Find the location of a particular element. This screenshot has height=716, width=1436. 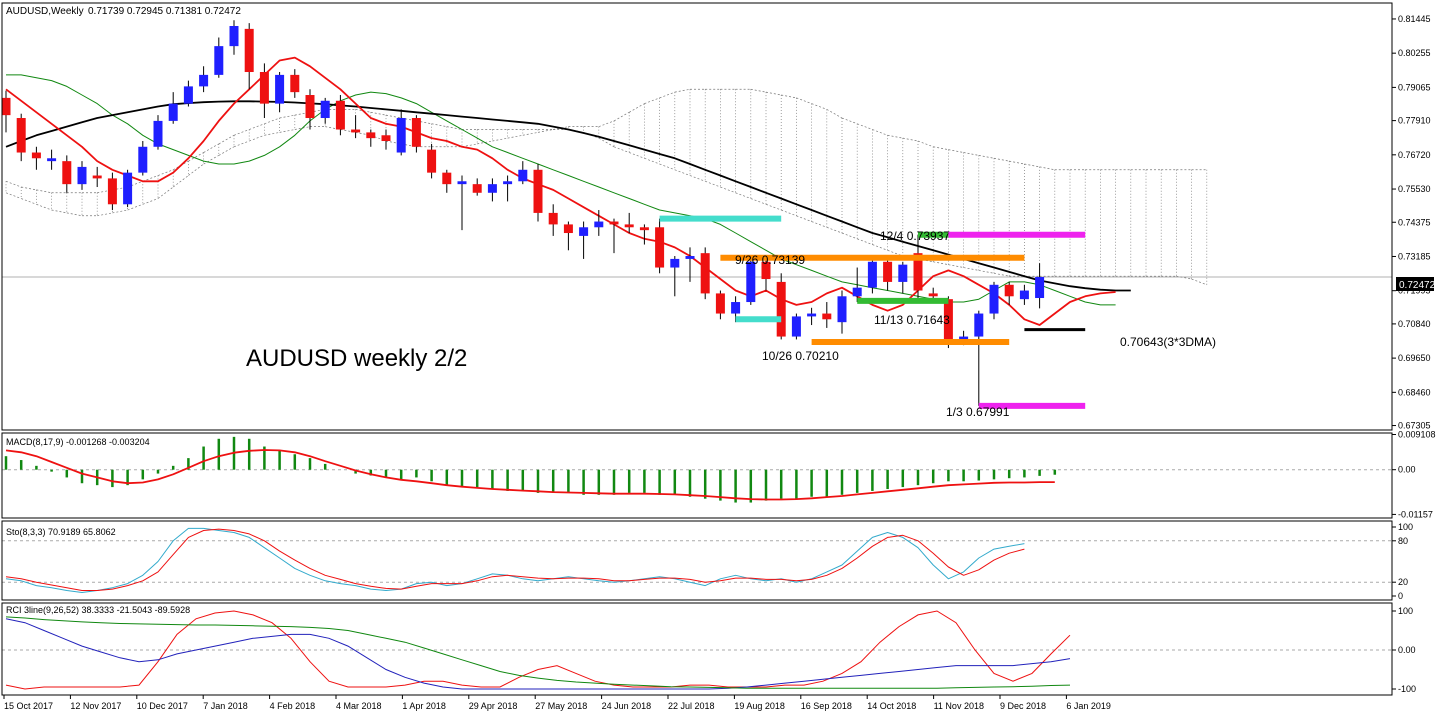

price-y-tick-label: 0.74375 is located at coordinates (1414, 222).